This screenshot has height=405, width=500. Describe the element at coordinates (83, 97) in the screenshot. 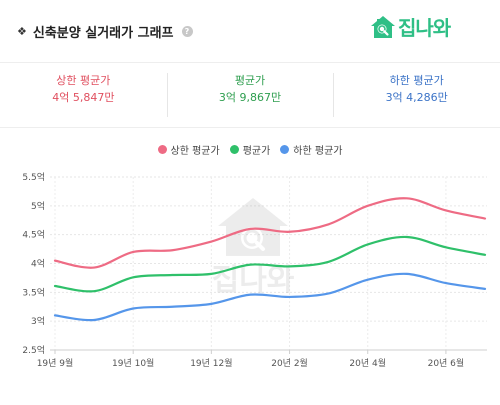

I see `stat-upper-value: 4억 5,847만` at that location.